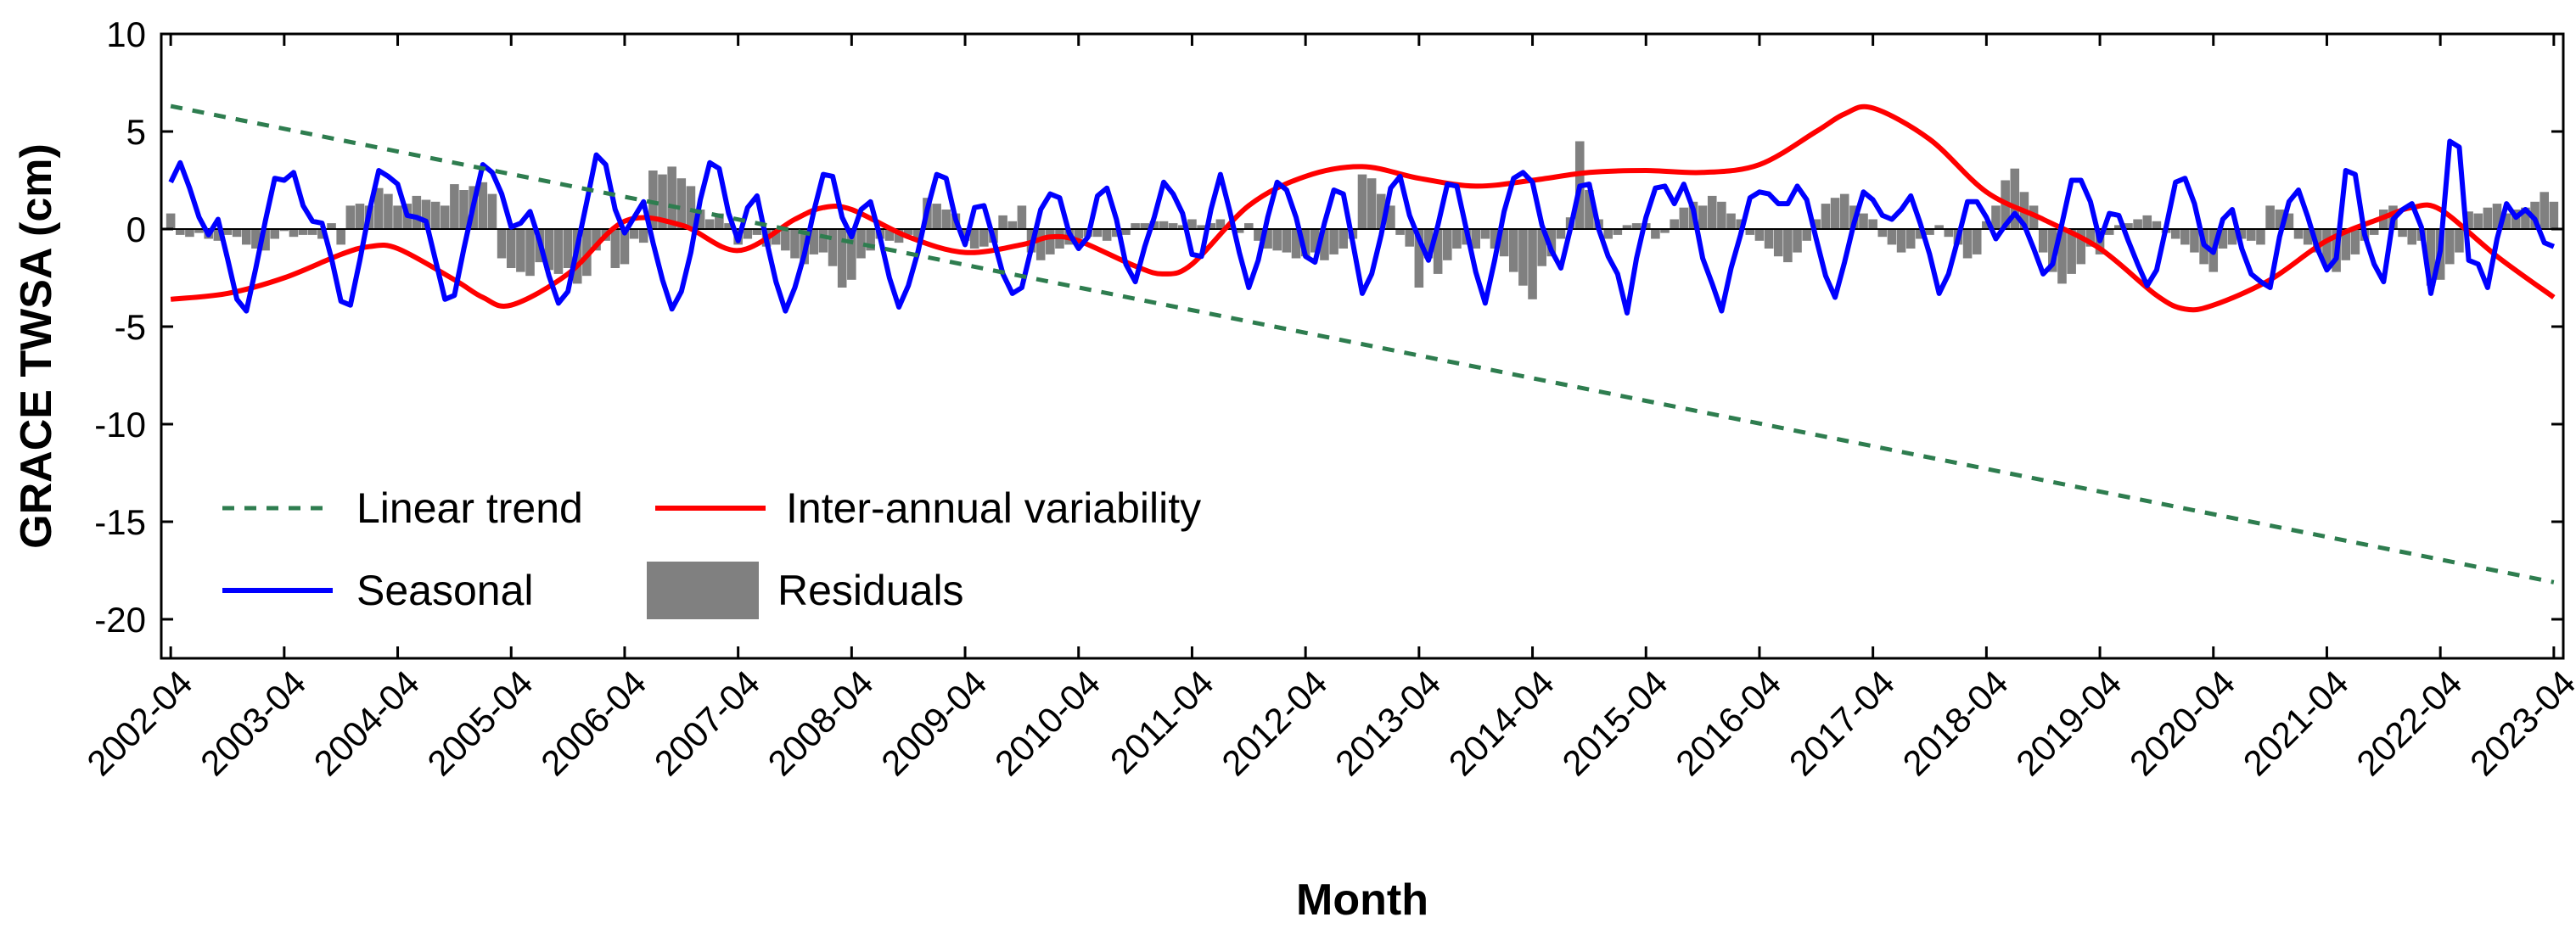 The image size is (2576, 934). What do you see at coordinates (136, 132) in the screenshot?
I see `y-tick-label: 5` at bounding box center [136, 132].